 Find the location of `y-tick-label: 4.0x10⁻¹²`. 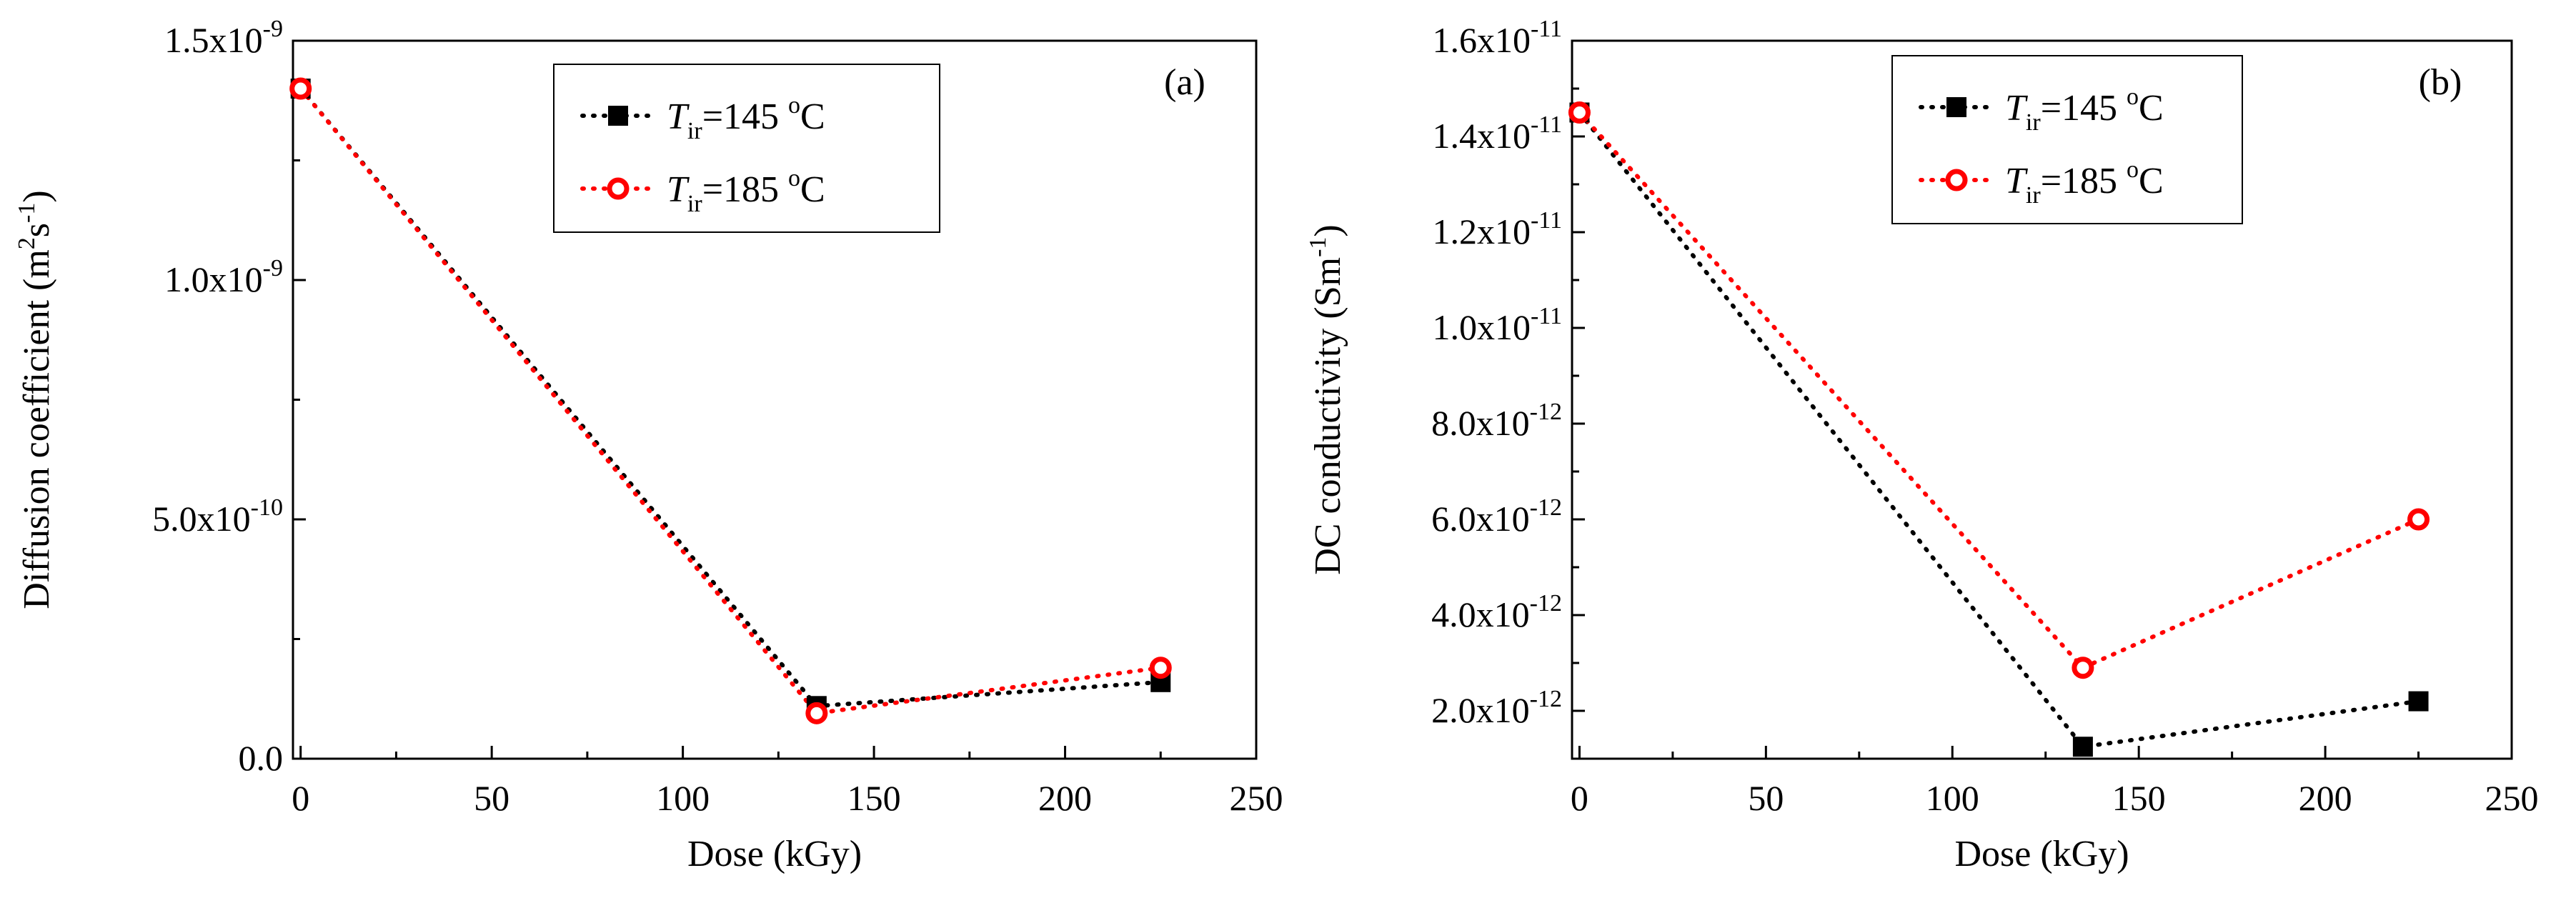

y-tick-label: 4.0x10⁻¹² is located at coordinates (1496, 612).